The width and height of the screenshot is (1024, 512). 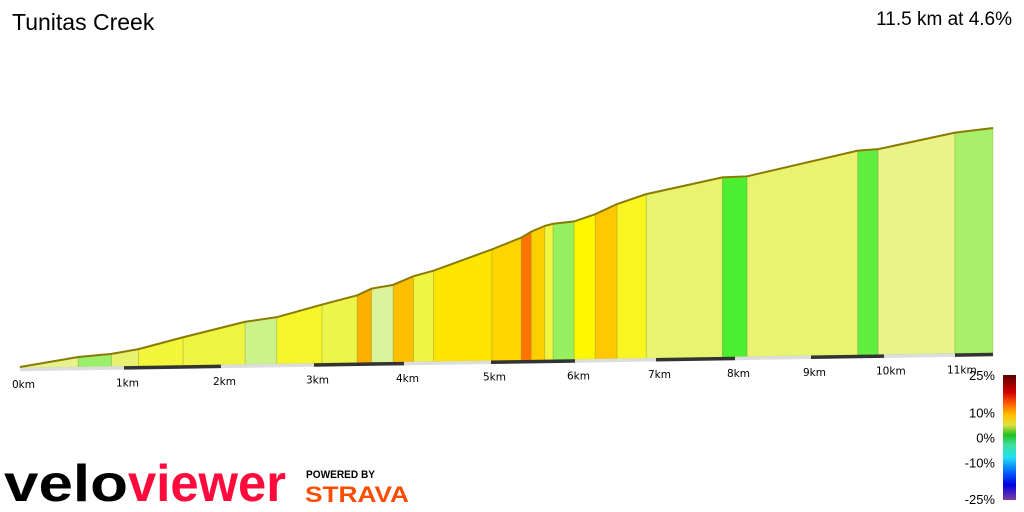 I want to click on x-tick-label: 11km, so click(x=962, y=371).